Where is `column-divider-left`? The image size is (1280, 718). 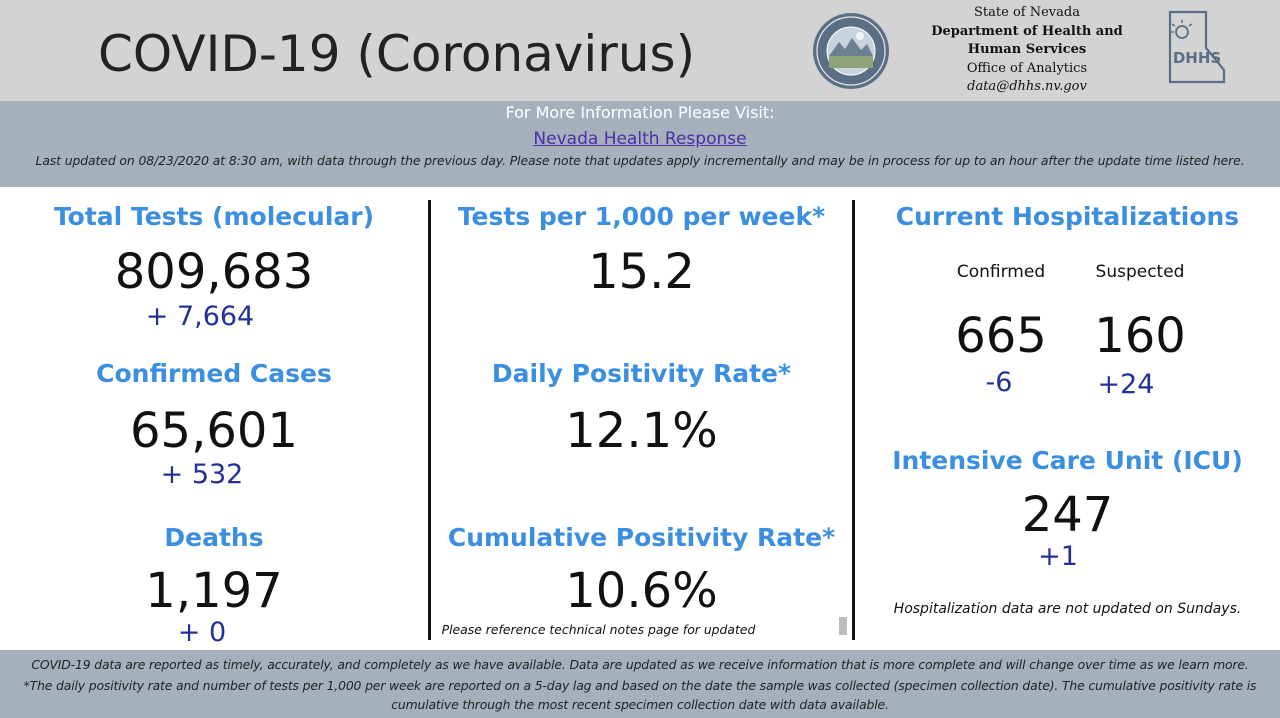 column-divider-left is located at coordinates (429, 420).